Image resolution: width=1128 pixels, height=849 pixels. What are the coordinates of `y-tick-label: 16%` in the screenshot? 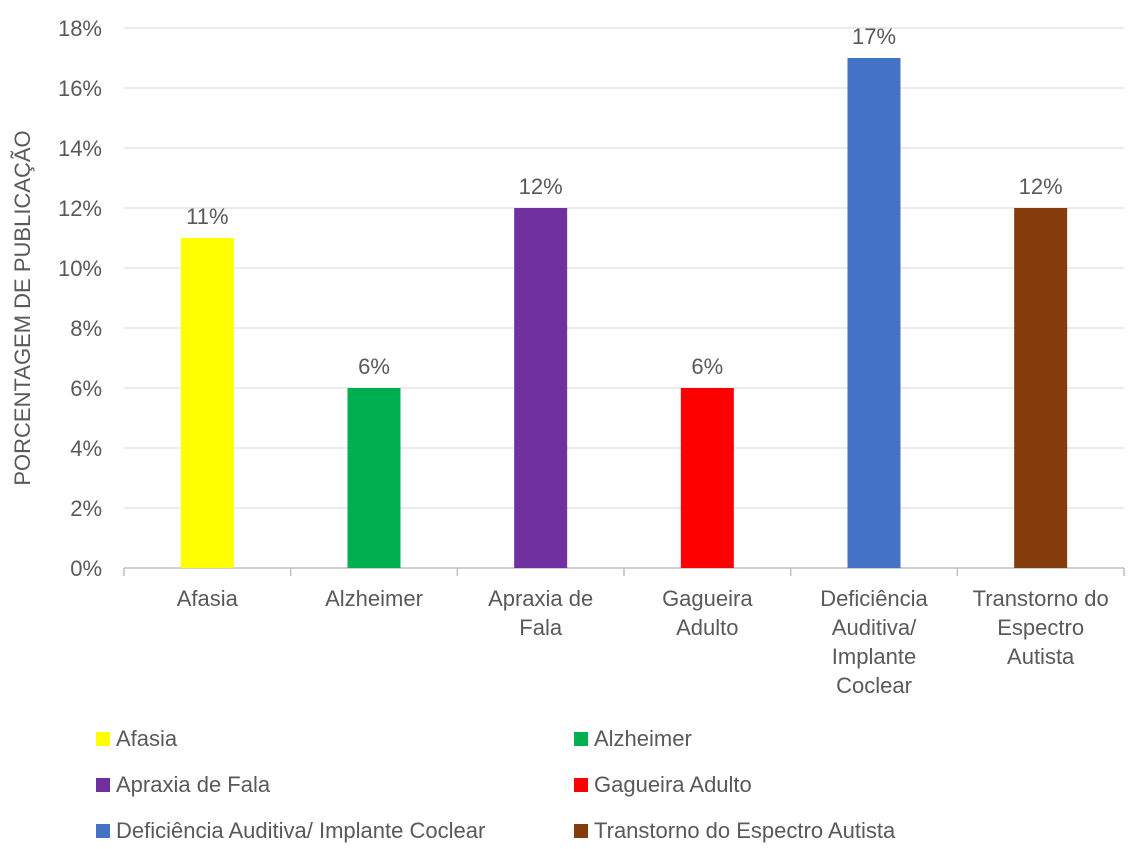 It's located at (80, 88).